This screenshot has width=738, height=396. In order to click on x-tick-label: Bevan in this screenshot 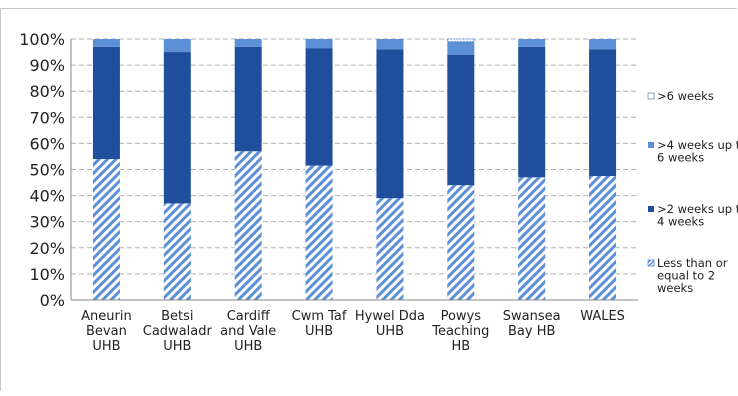, I will do `click(106, 331)`.